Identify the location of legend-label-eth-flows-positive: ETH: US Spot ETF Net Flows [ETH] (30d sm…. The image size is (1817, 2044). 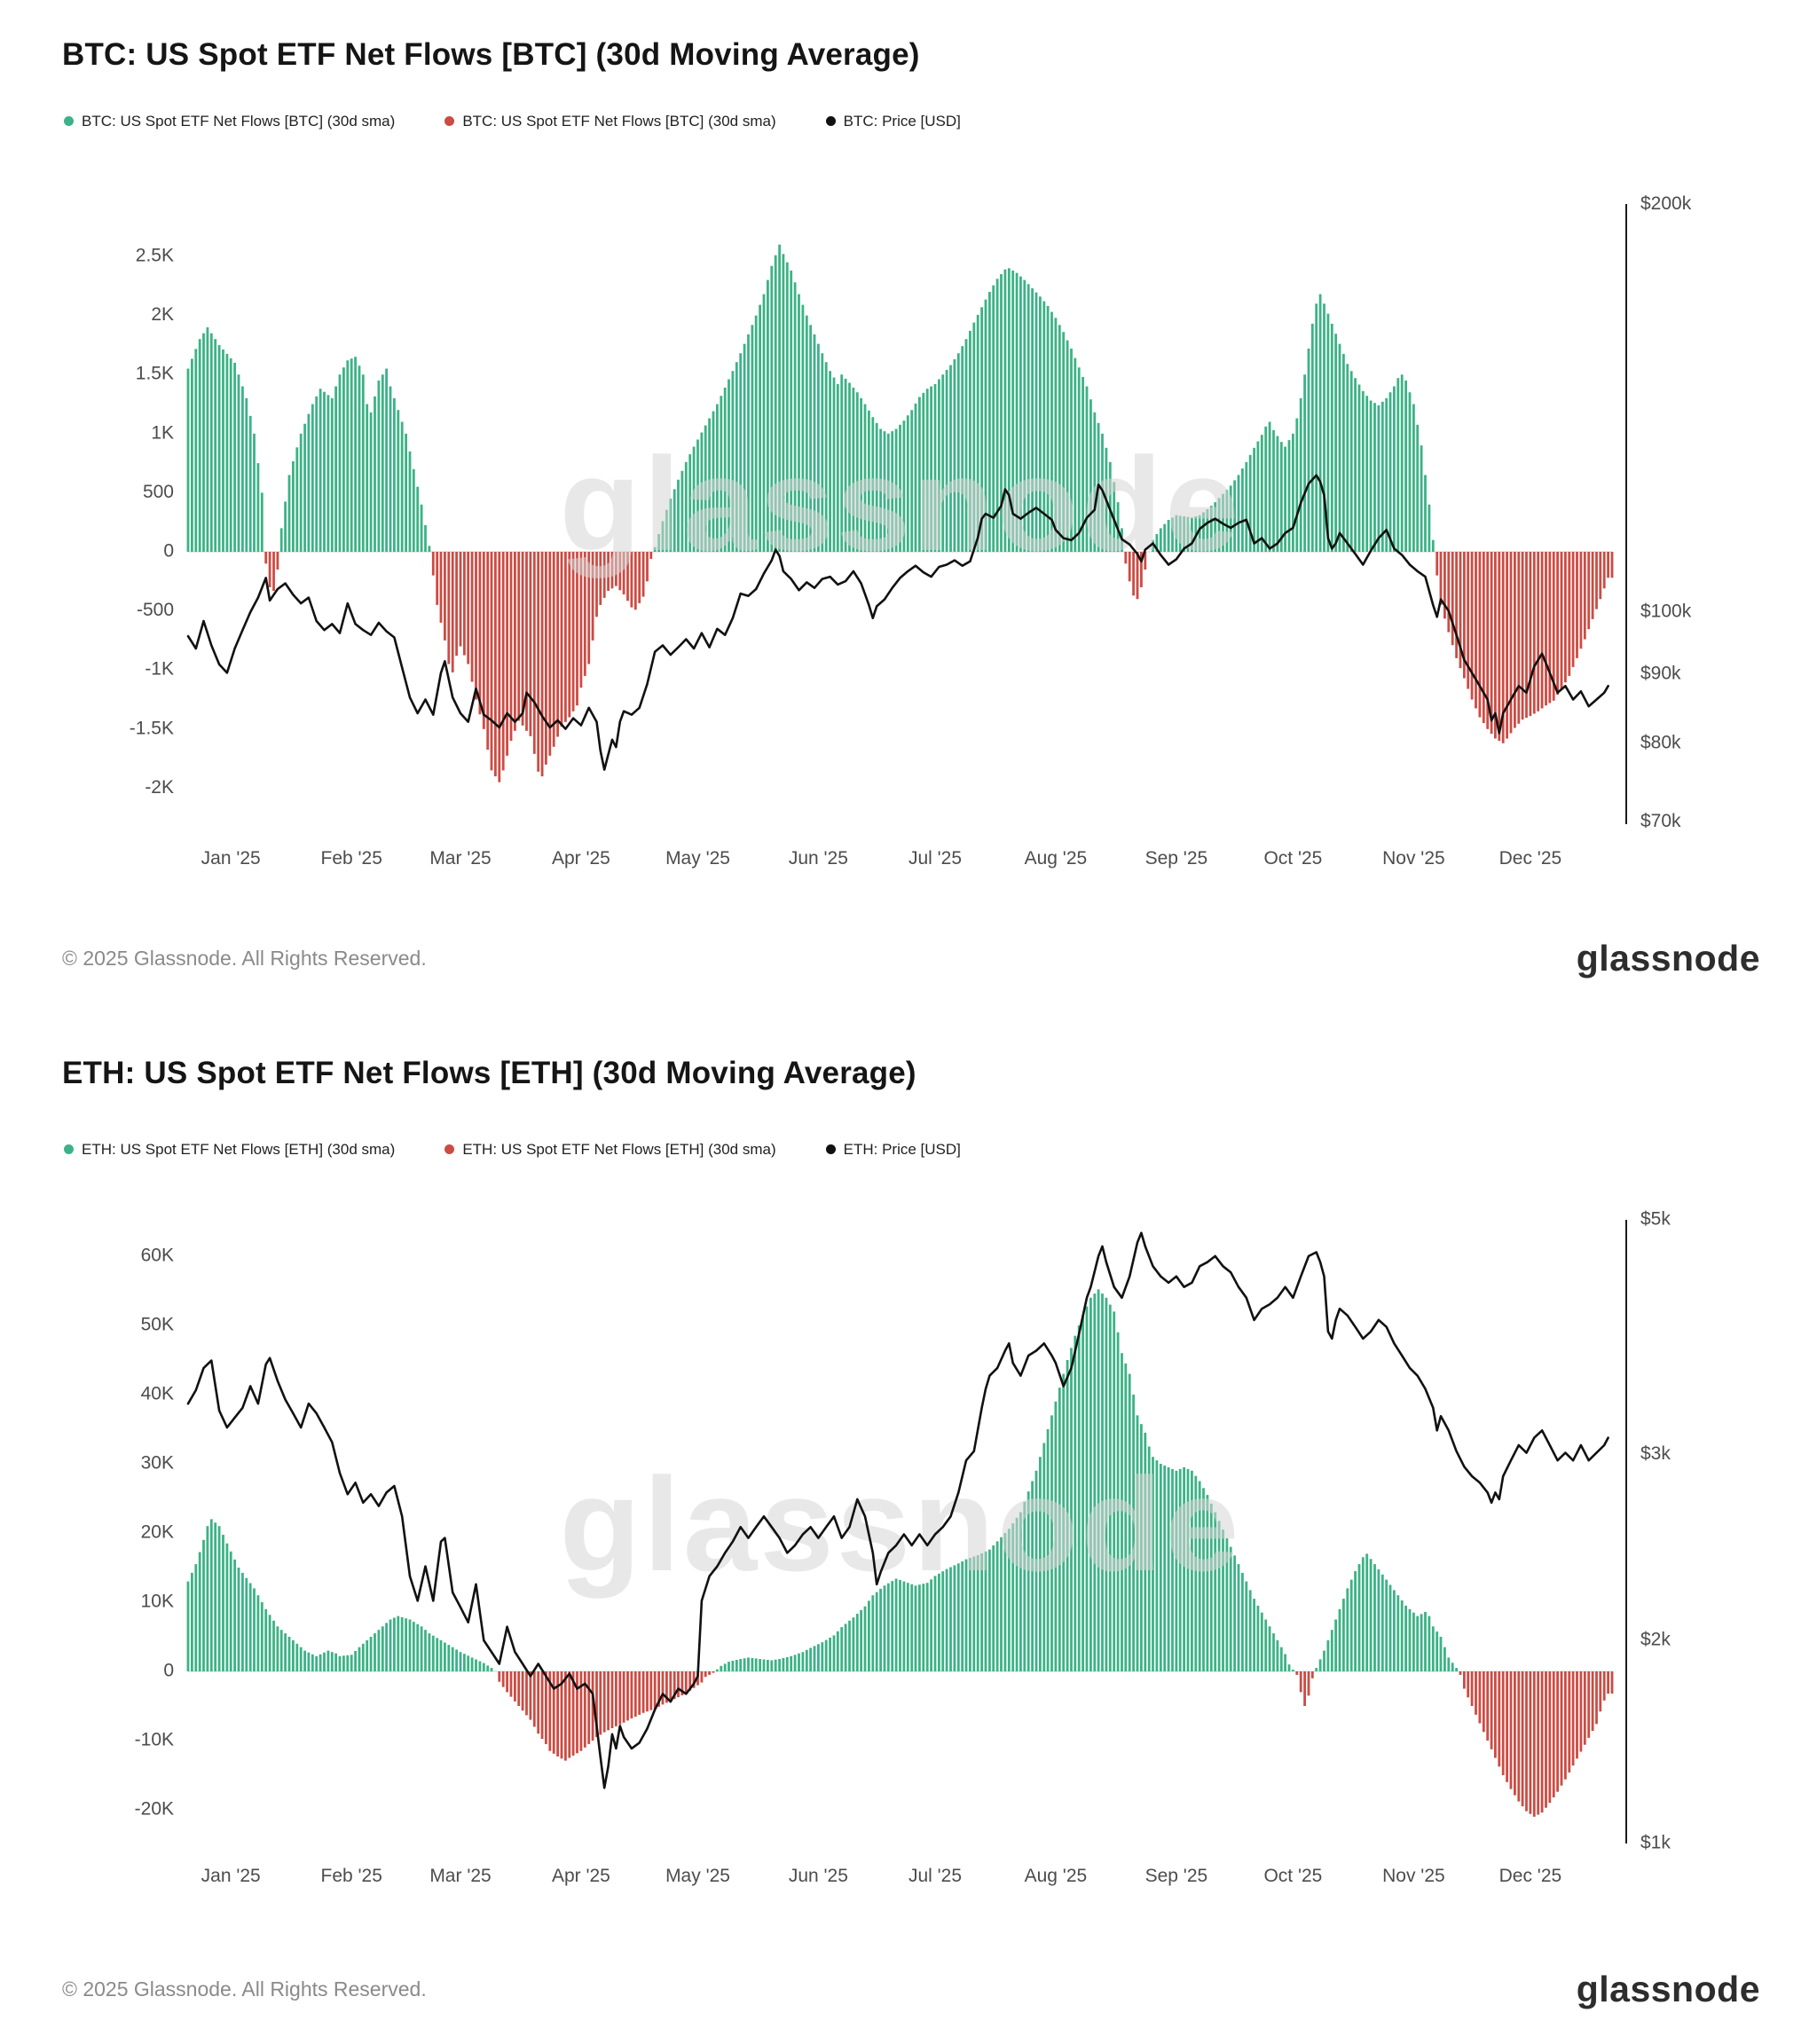
(239, 1149).